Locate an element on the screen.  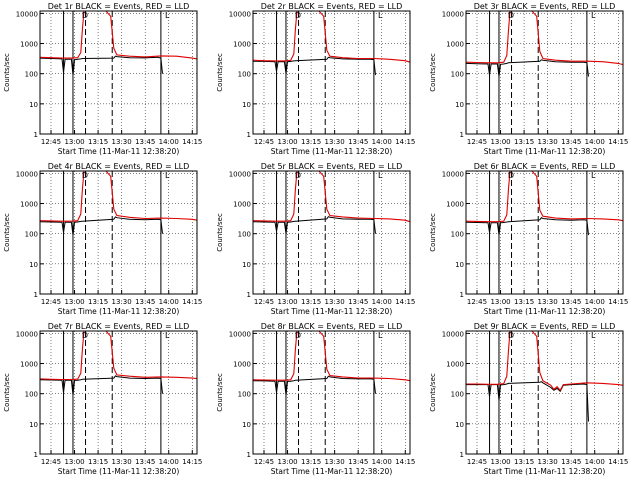
plot-title: Det 1r BLACK = Events, RED = LLD is located at coordinates (119, 6).